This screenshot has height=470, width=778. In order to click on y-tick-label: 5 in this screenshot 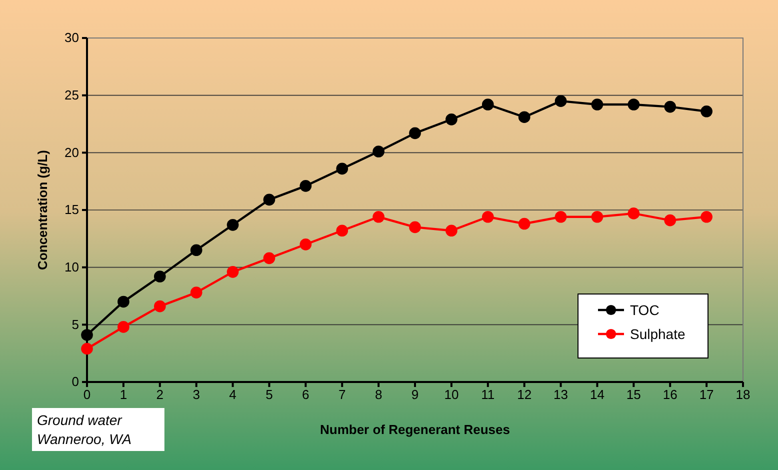, I will do `click(75, 324)`.